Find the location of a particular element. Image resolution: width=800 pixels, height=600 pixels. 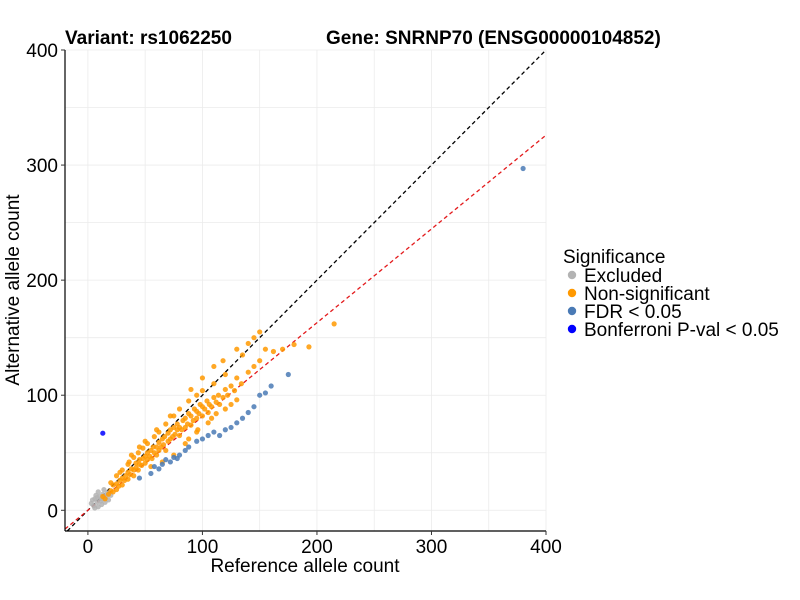

series-non-significant is located at coordinates (218, 411).